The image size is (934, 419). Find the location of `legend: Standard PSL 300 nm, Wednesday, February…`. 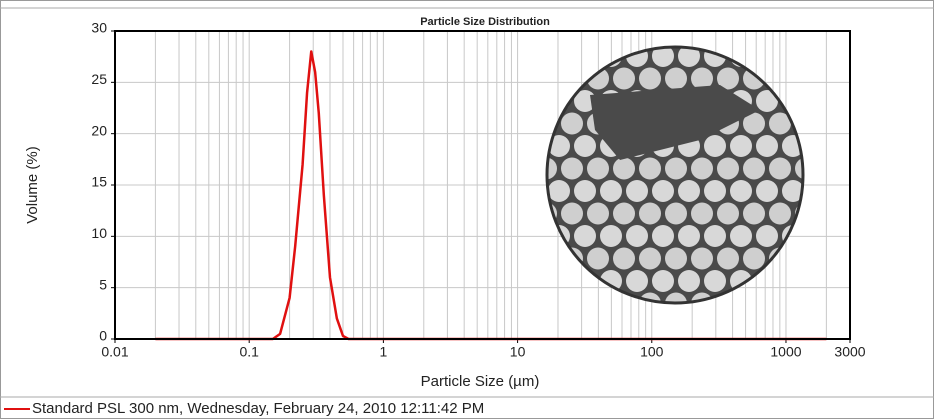

legend: Standard PSL 300 nm, Wednesday, February… is located at coordinates (244, 408).